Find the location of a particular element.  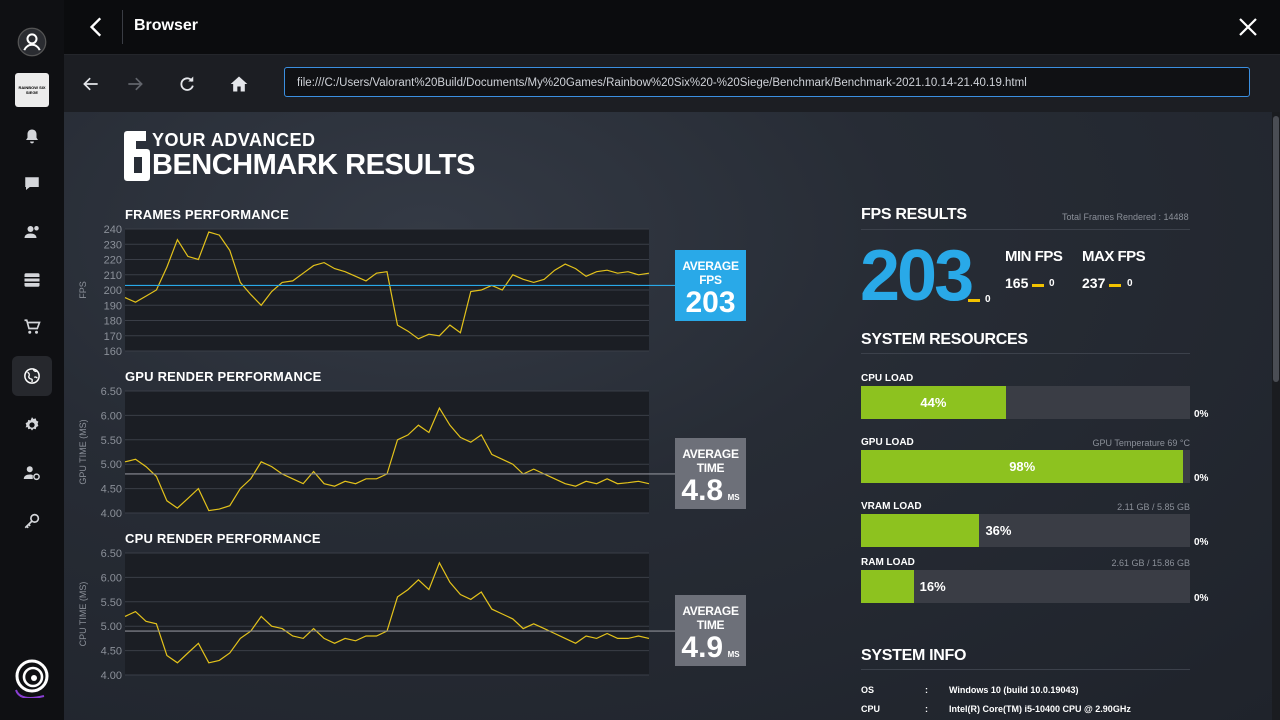

fps-y-tick-label: 200 is located at coordinates (113, 291).